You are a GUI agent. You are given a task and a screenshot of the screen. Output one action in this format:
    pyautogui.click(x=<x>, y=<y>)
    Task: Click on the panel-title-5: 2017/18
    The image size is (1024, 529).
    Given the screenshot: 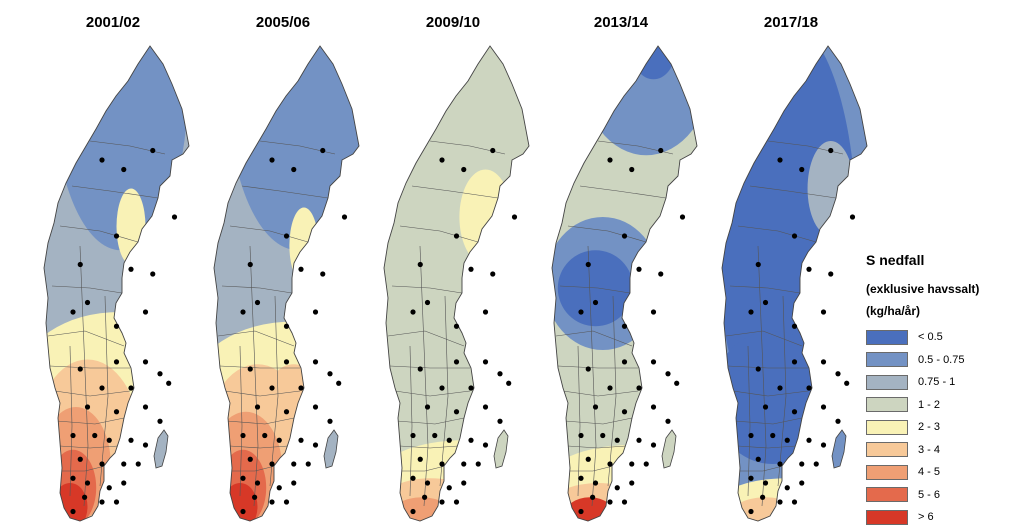 What is the action you would take?
    pyautogui.click(x=791, y=22)
    